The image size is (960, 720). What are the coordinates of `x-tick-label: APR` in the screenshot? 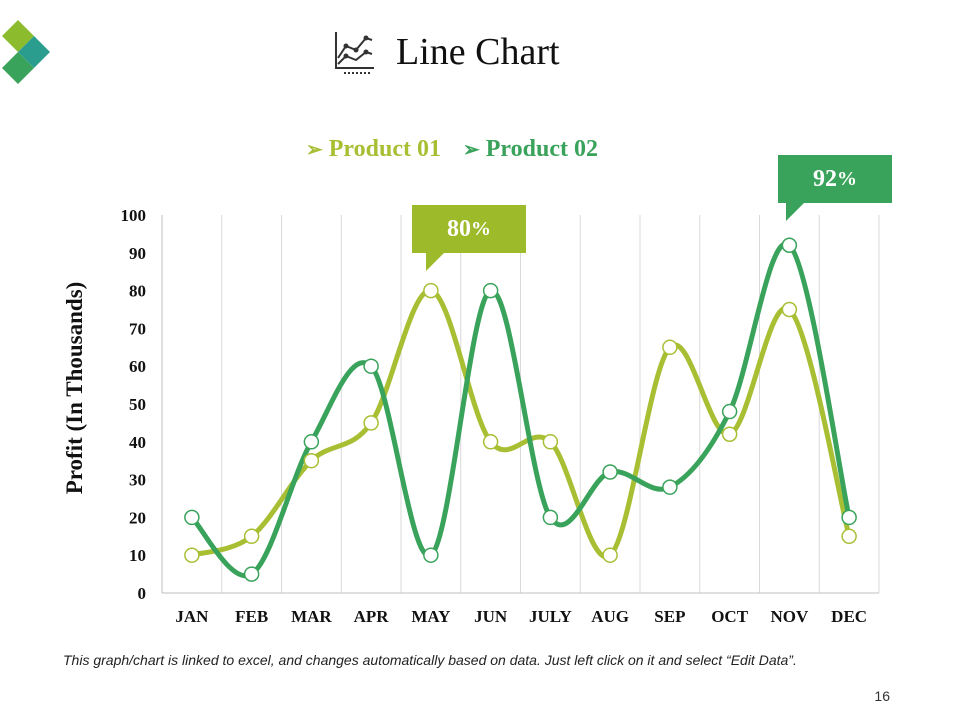 It's located at (372, 616).